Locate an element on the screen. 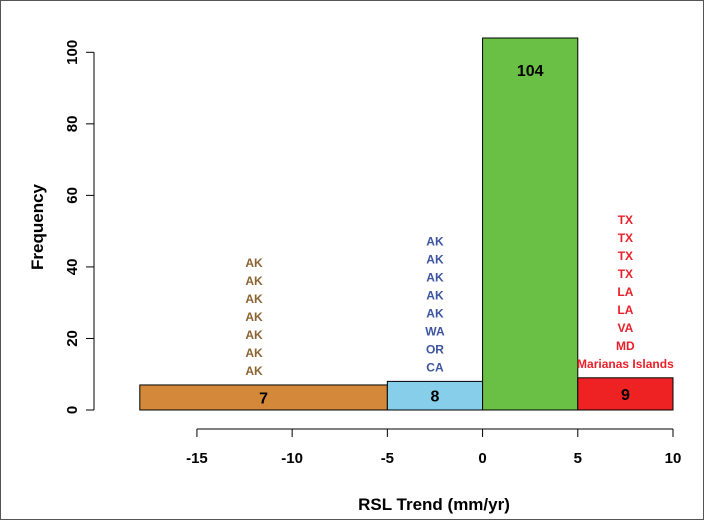 This screenshot has height=524, width=704. y-tick-label: 20 is located at coordinates (72, 338).